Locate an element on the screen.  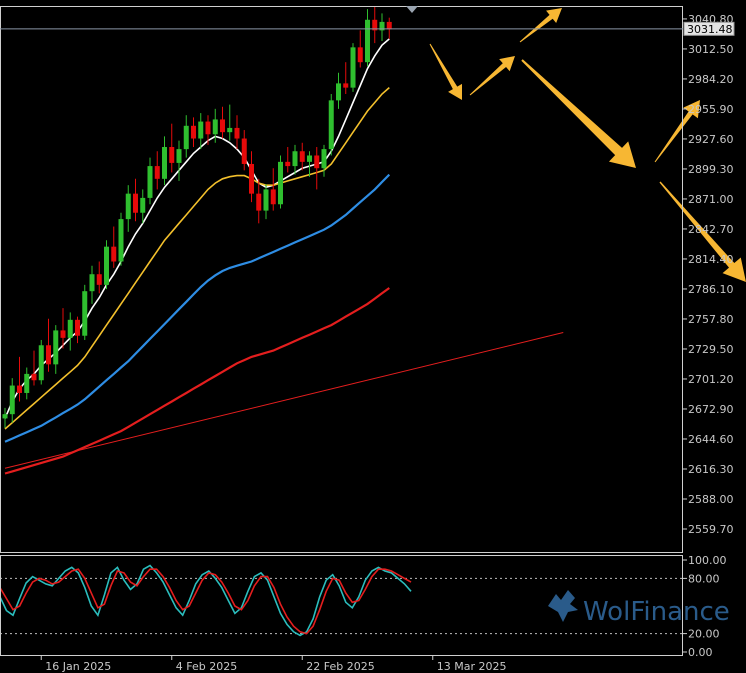
price-tick-label: 2616.30 is located at coordinates (711, 469).